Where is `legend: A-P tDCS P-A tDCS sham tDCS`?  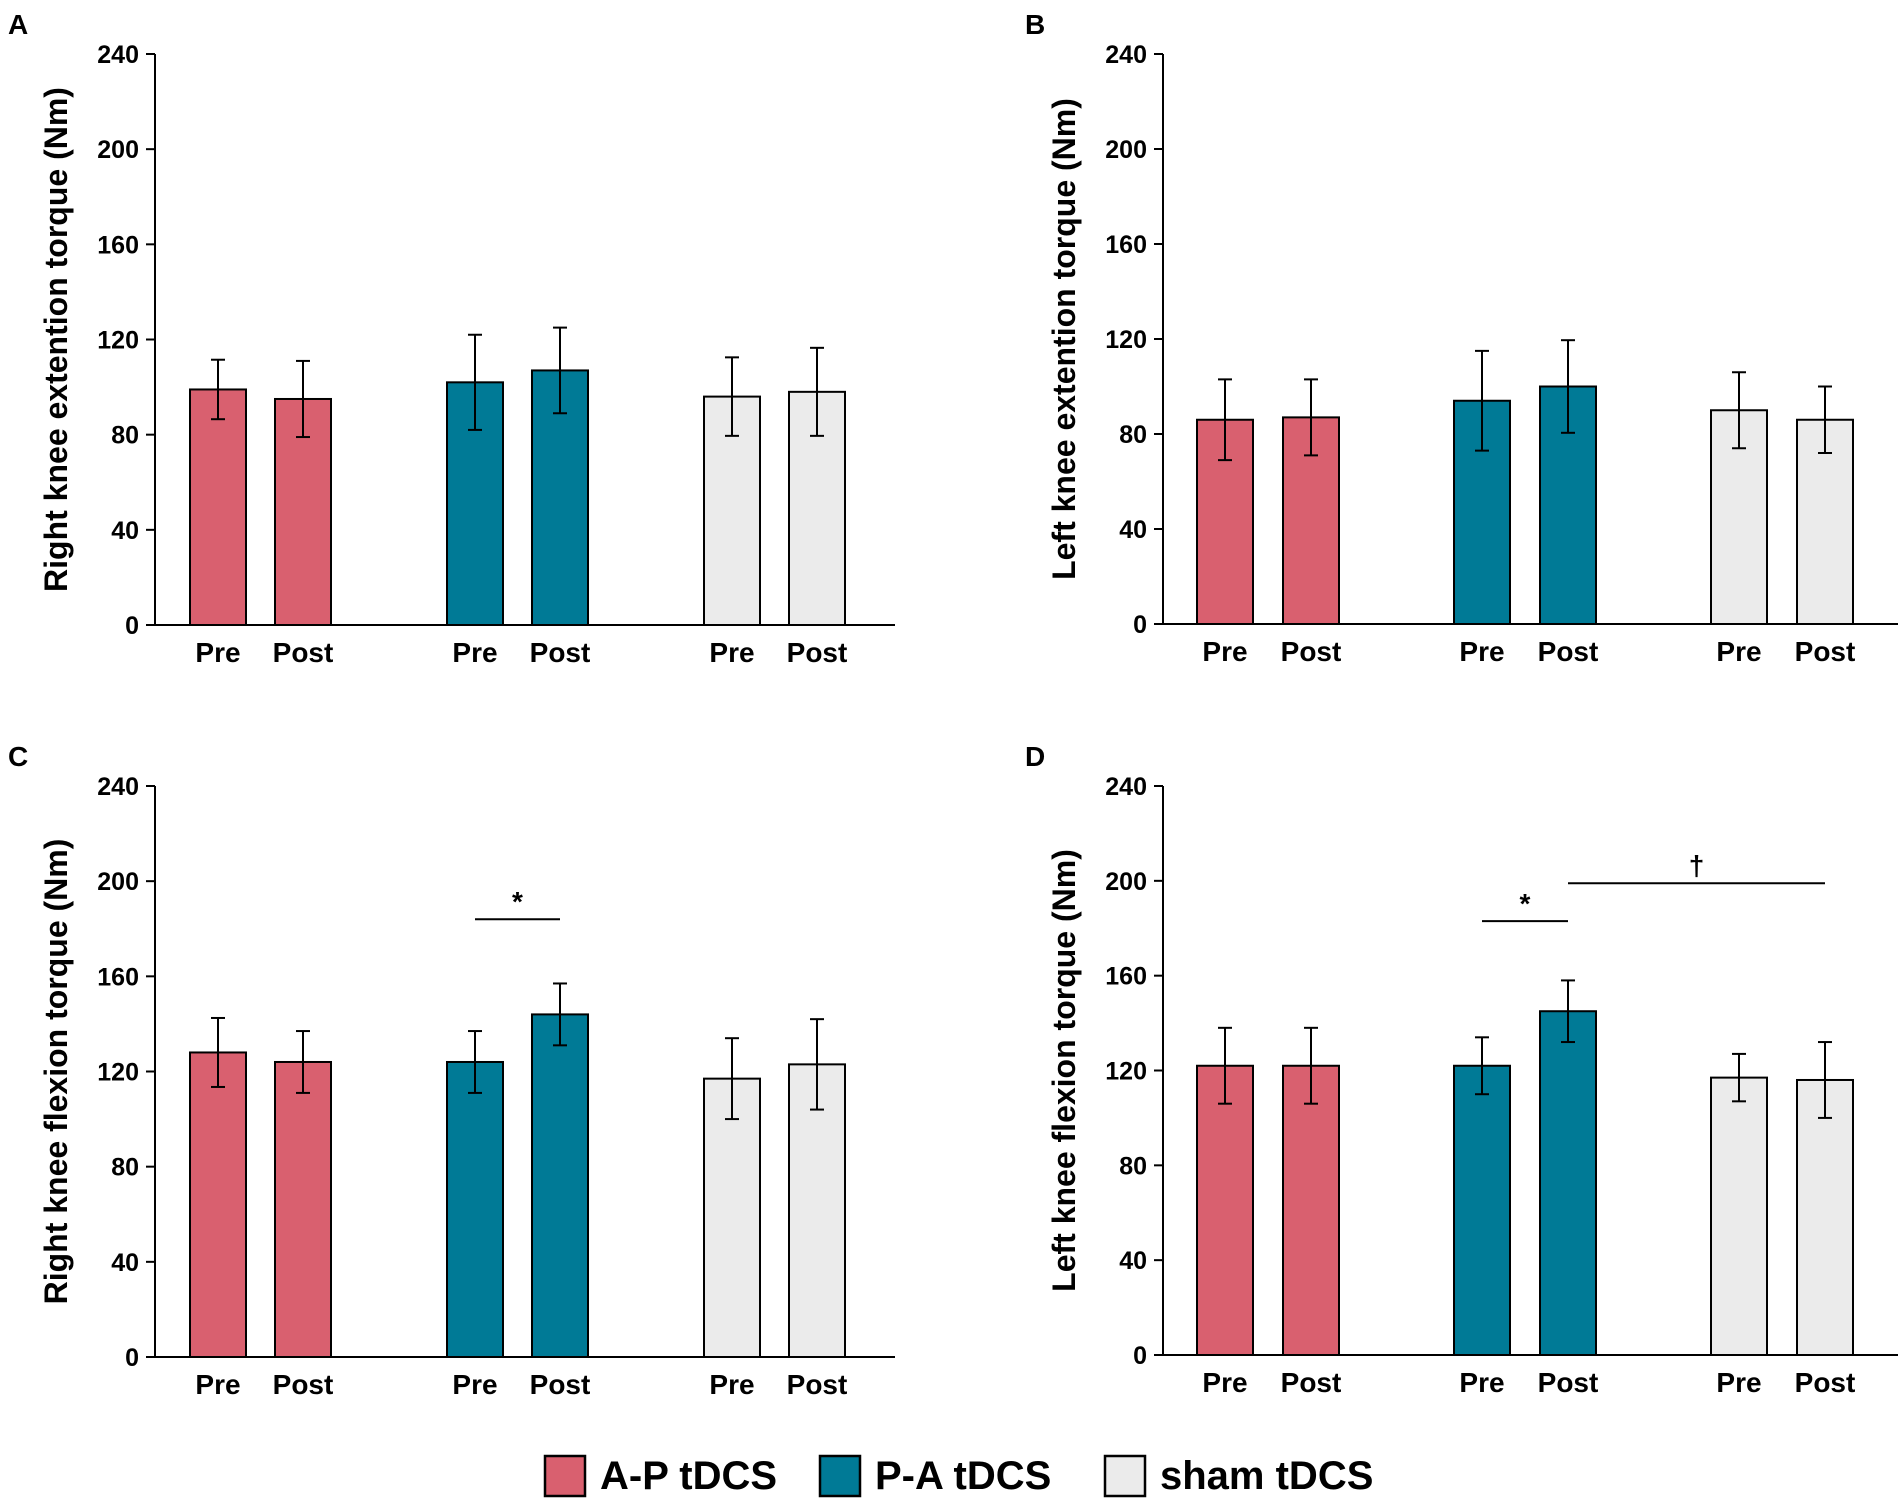
legend: A-P tDCS P-A tDCS sham tDCS is located at coordinates (958, 1476).